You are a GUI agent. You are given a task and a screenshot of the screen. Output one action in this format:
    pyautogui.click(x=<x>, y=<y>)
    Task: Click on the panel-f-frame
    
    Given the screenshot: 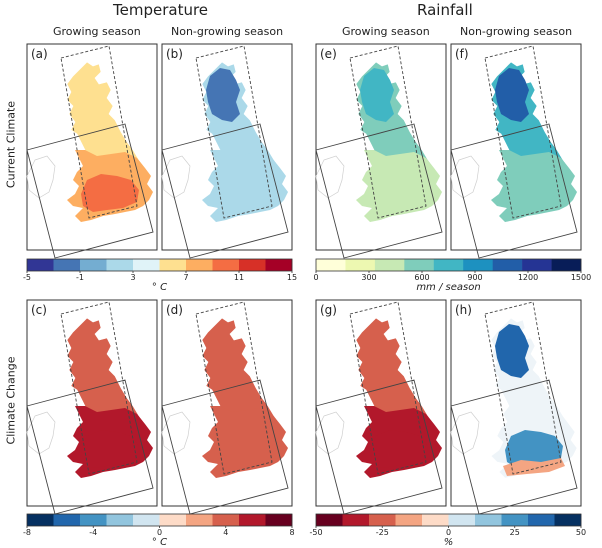 What is the action you would take?
    pyautogui.click(x=516, y=151)
    